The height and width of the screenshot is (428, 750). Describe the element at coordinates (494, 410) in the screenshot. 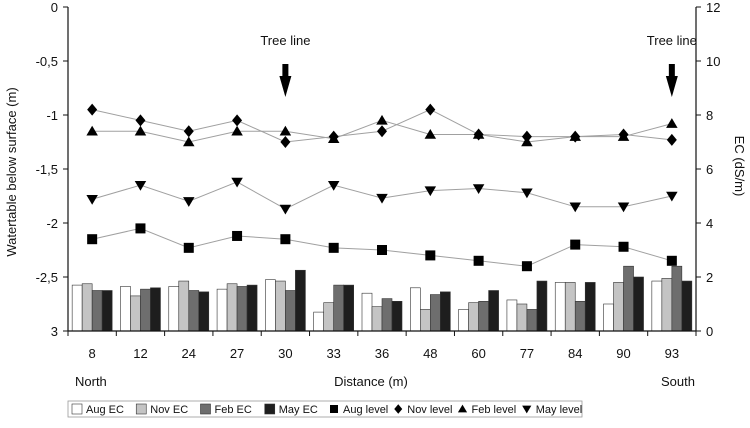

I see `legend-label-feb-level: Feb level` at that location.